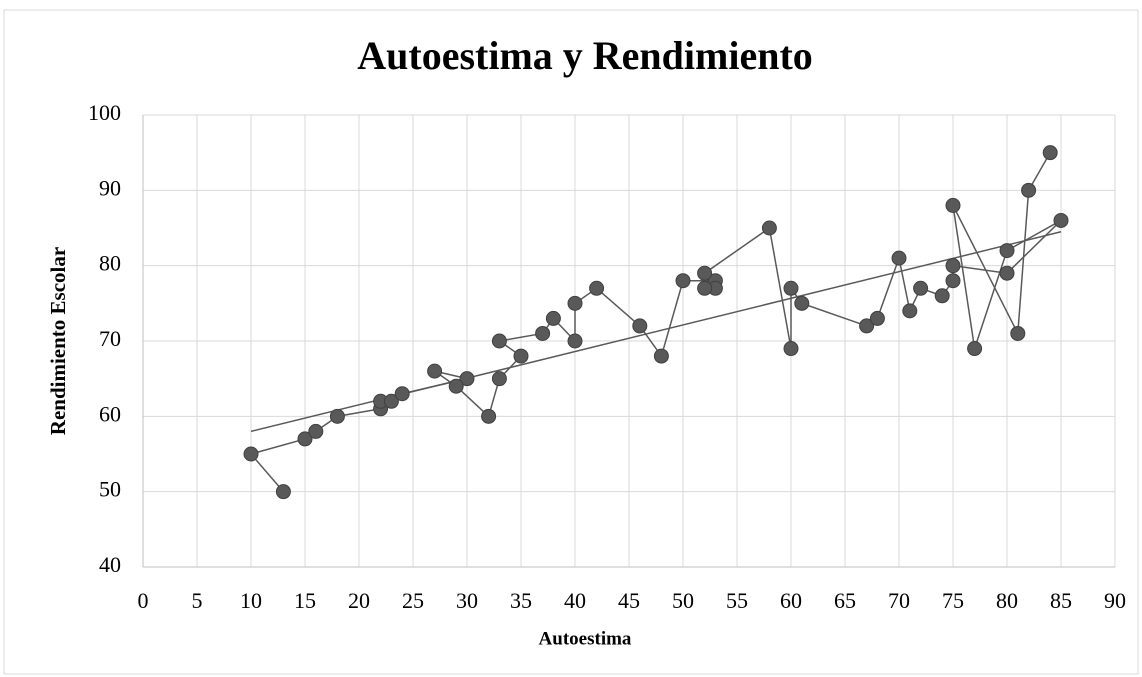 This screenshot has height=677, width=1142. What do you see at coordinates (629, 600) in the screenshot?
I see `x-tick-label: 45` at bounding box center [629, 600].